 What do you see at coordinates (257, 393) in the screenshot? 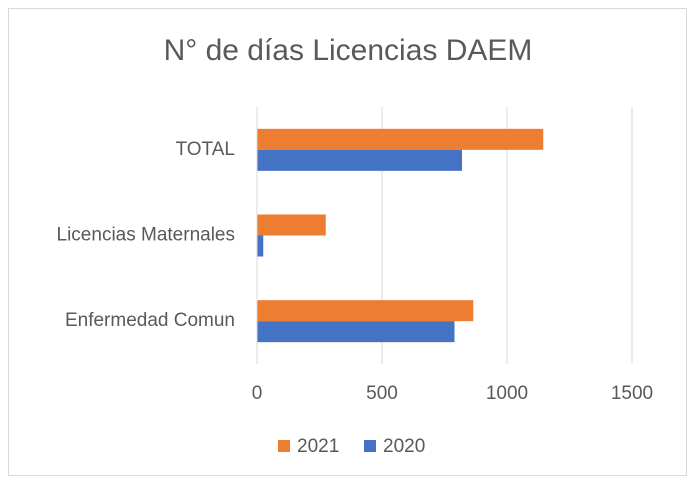
I see `x-tick-label: 0` at bounding box center [257, 393].